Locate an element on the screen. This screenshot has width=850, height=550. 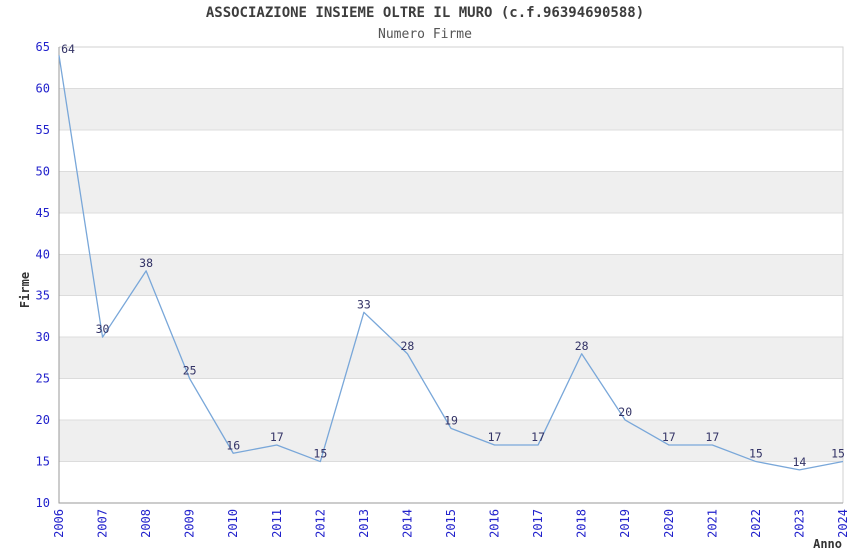
x-tick-label: 2015 is located at coordinates (451, 523).